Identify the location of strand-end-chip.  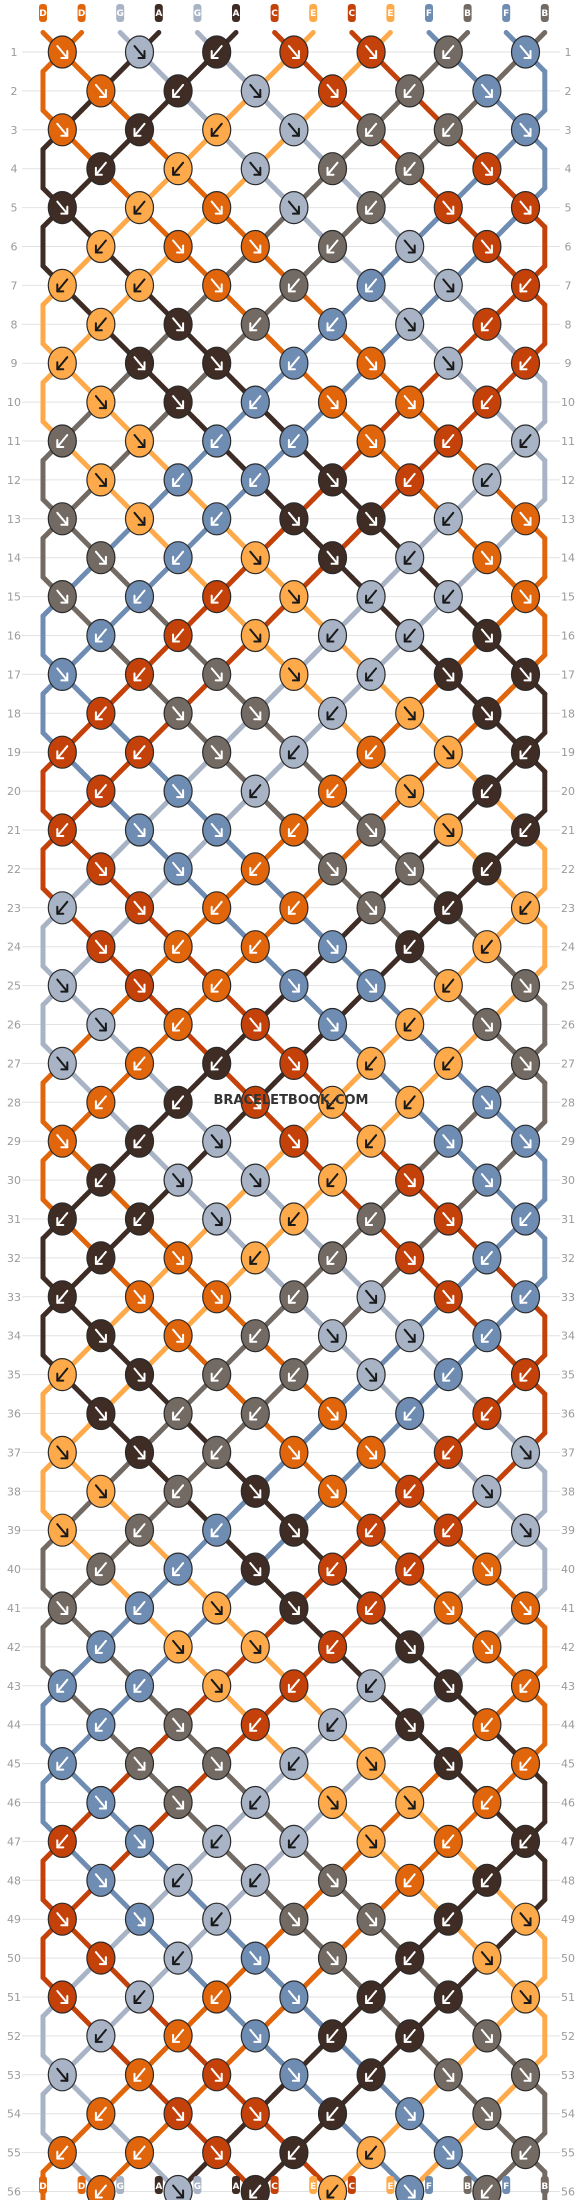
(467, 2185).